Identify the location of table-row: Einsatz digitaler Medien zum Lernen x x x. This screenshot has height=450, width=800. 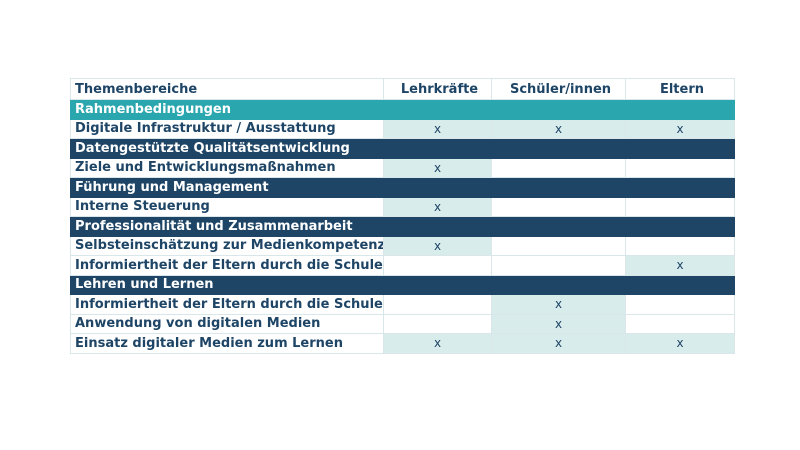
(402, 343).